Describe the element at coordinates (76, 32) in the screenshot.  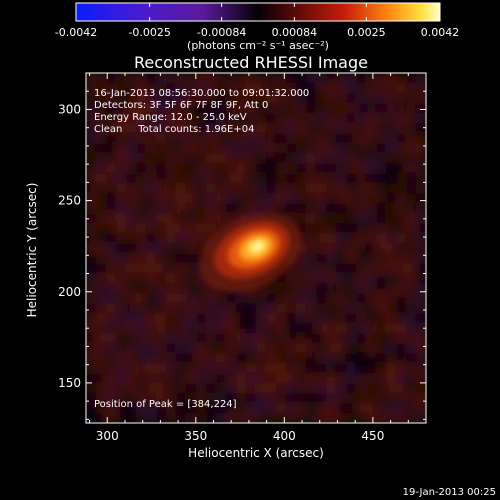
I see `colorbar-tick-label: -0.0042` at that location.